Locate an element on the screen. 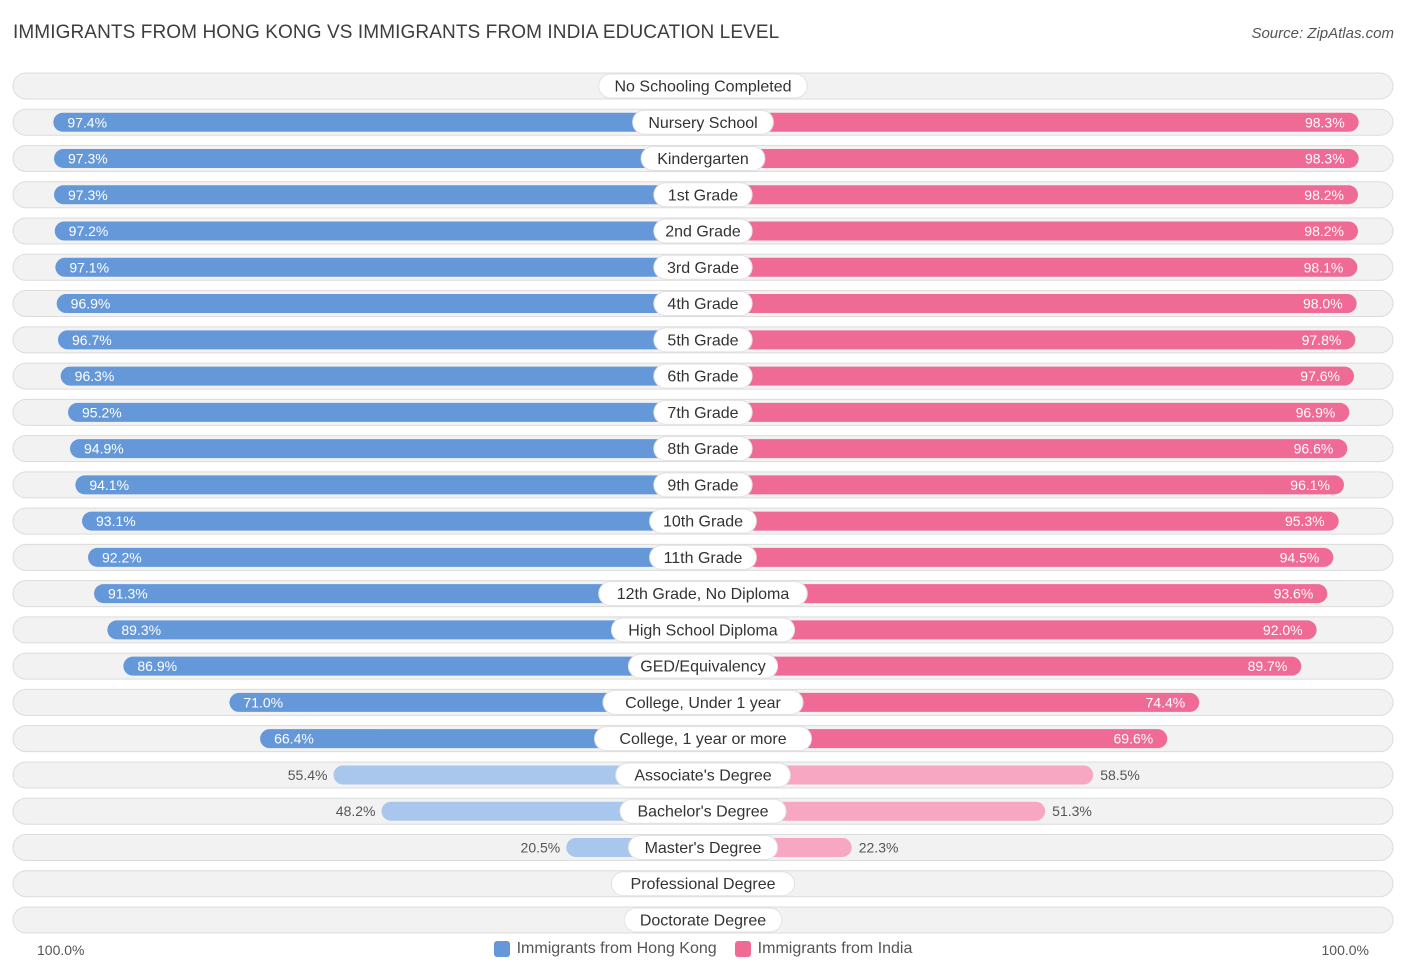 Image resolution: width=1406 pixels, height=975 pixels. chart-row: 71.0% 74.4% College, Under 1 year is located at coordinates (703, 702).